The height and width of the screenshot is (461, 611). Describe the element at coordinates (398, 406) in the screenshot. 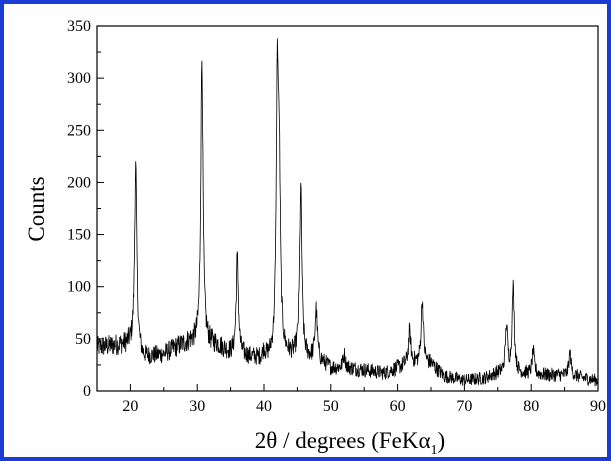

I see `x-tick-label: 60` at that location.